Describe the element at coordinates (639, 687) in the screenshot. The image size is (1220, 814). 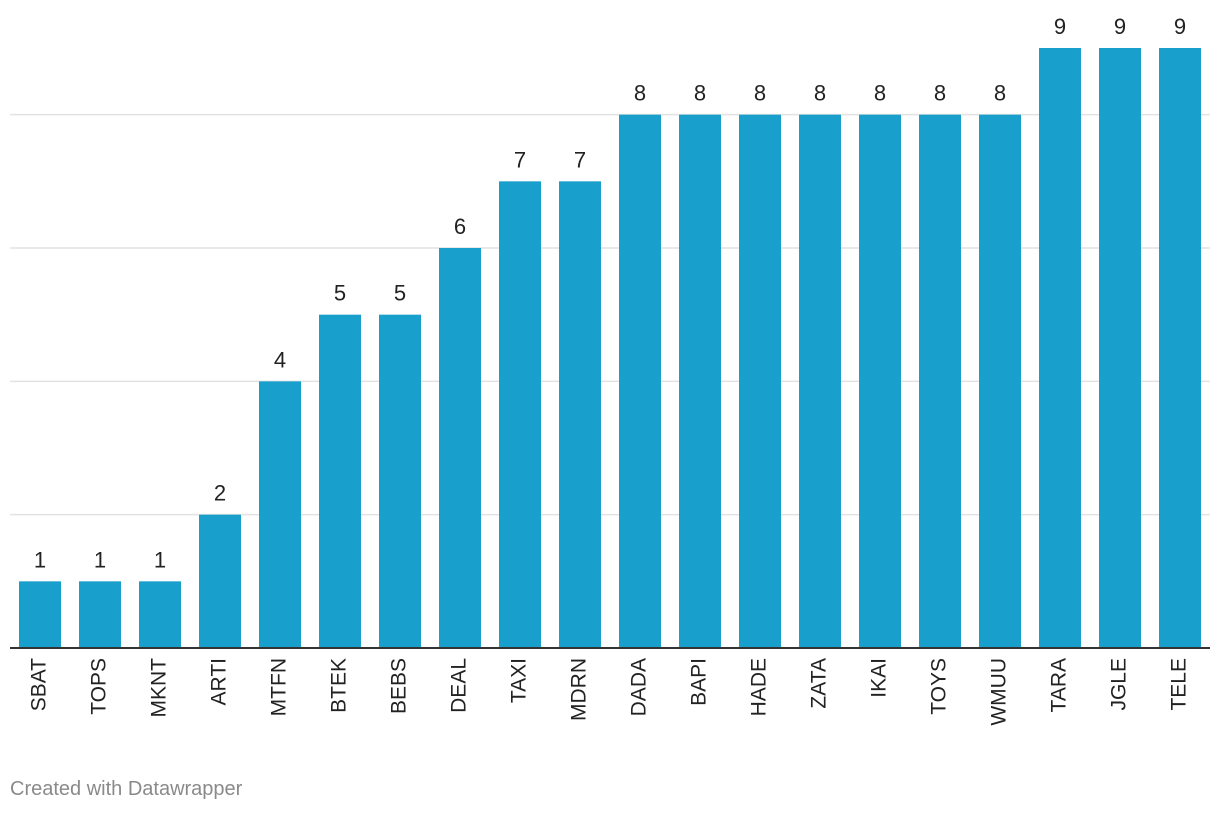
I see `tick-label-dada: DADA` at that location.